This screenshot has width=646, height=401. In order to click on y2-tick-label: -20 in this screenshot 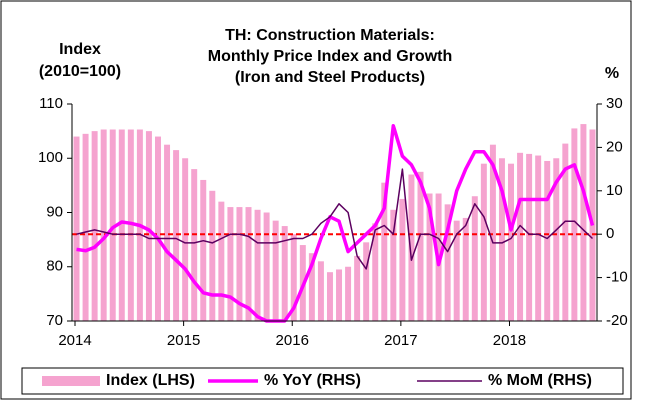, I will do `click(617, 320)`.